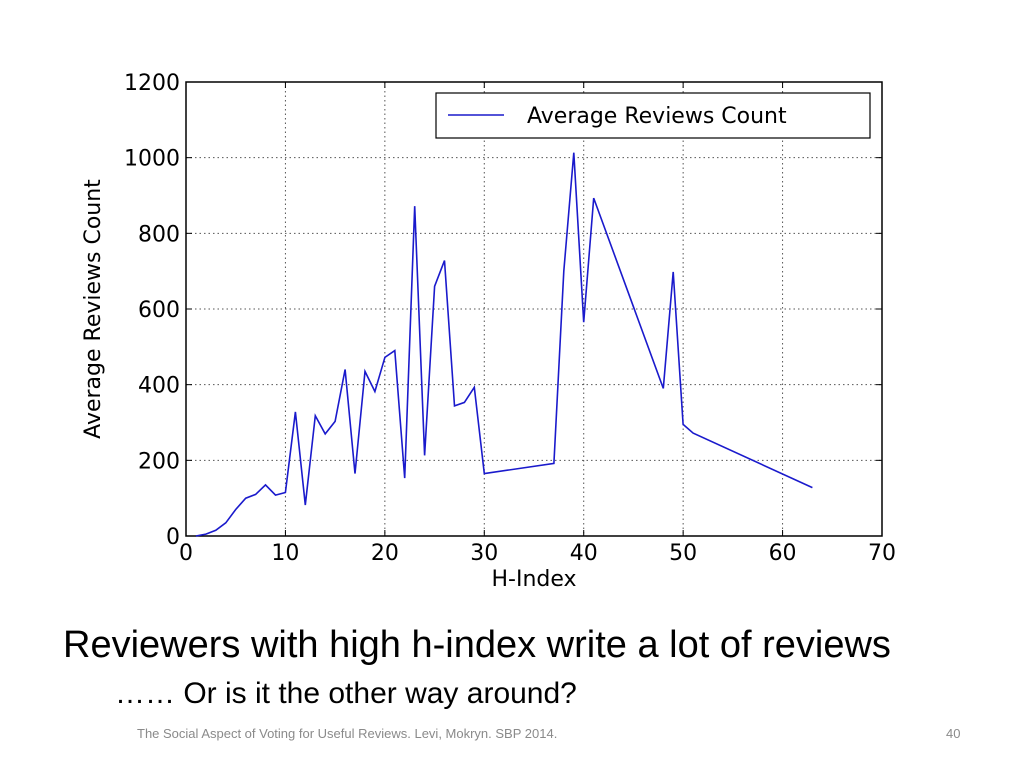 The image size is (1024, 768). I want to click on x-tick-label: 0, so click(186, 553).